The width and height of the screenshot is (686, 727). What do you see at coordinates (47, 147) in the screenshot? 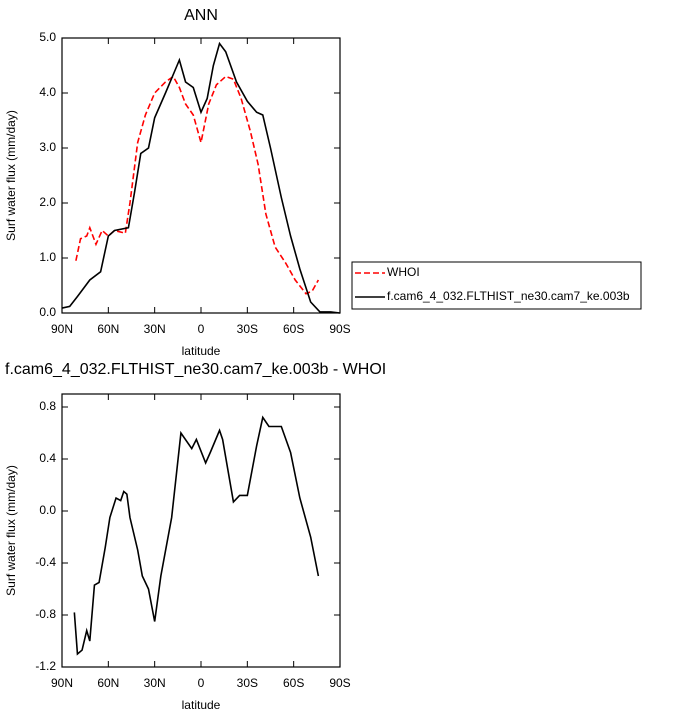
I see `y-tick-label: 3.0` at bounding box center [47, 147].